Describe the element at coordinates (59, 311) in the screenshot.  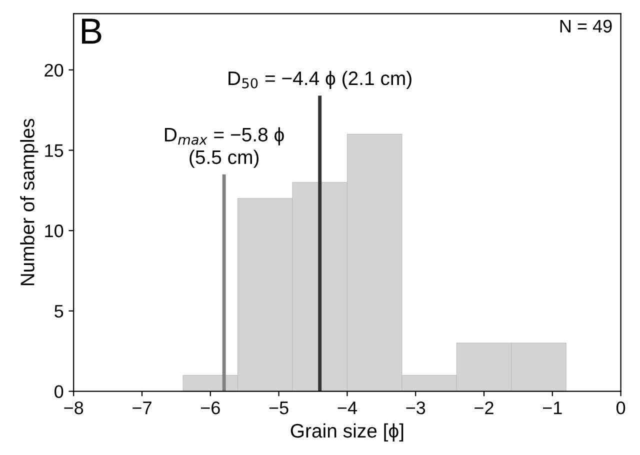
I see `y-tick-label: 5` at that location.